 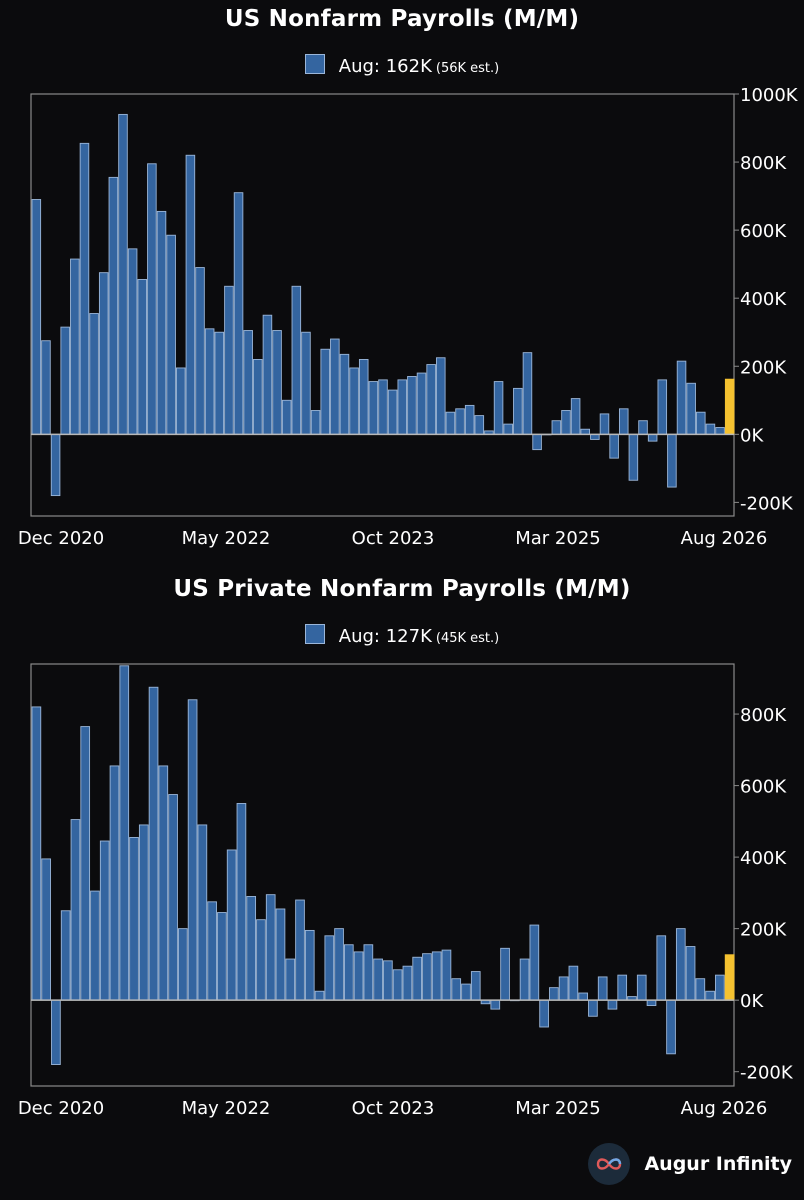 I want to click on y-tick-label: 400K, so click(x=763, y=299).